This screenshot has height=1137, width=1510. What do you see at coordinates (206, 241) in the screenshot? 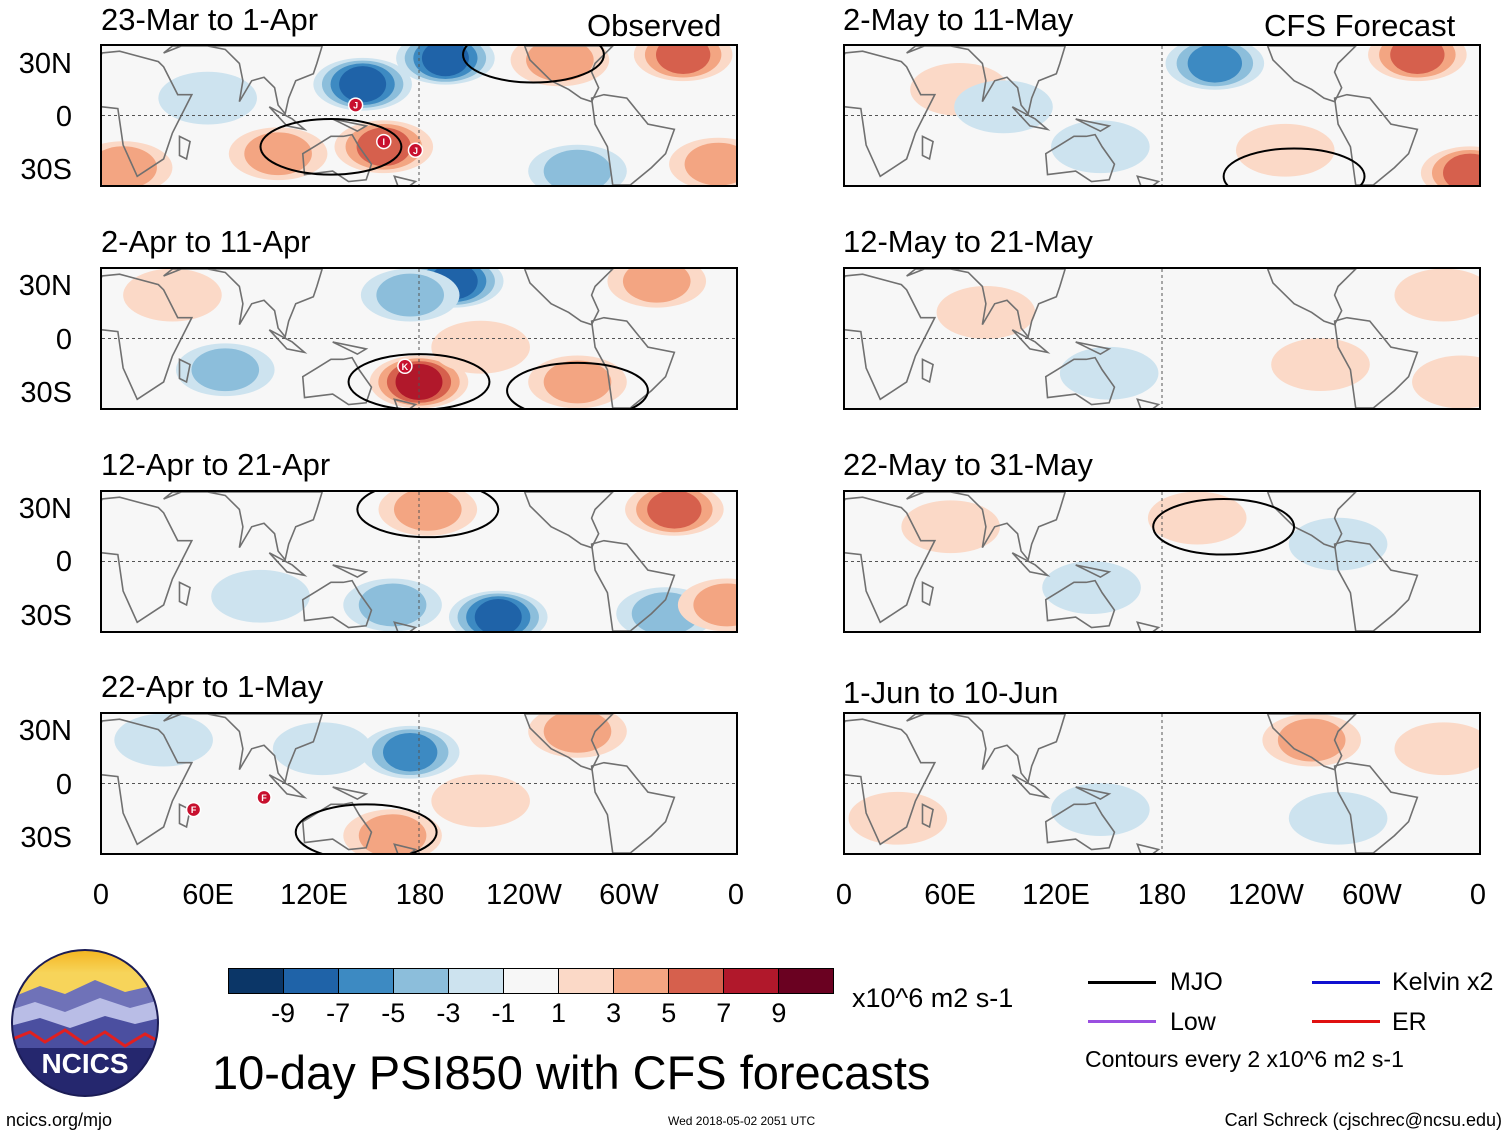
I see `panel-title-2: 2-Apr to 11-Apr` at bounding box center [206, 241].